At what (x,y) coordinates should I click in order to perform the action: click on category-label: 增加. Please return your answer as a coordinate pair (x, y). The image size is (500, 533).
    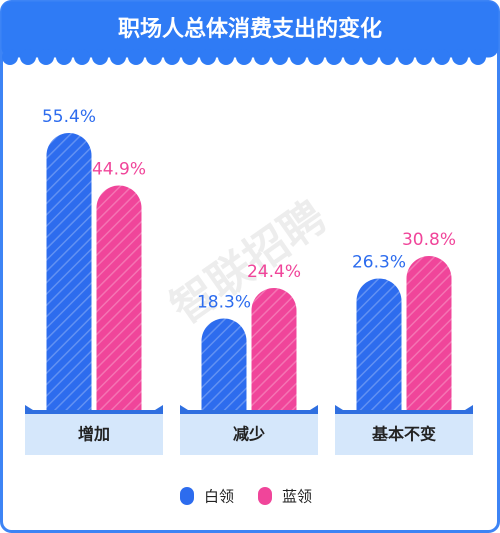
    Looking at the image, I should click on (94, 434).